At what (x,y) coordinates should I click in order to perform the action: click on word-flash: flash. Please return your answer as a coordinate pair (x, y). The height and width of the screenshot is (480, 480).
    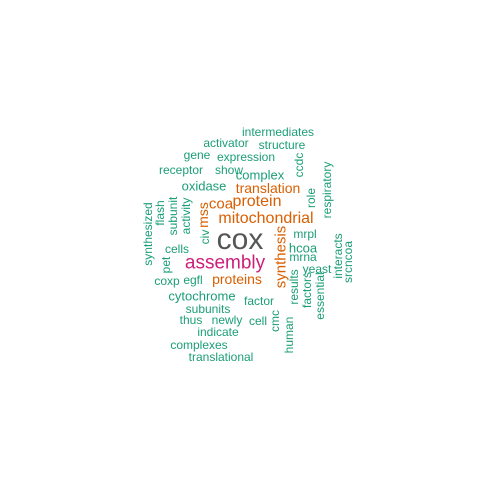
    Looking at the image, I should click on (160, 213).